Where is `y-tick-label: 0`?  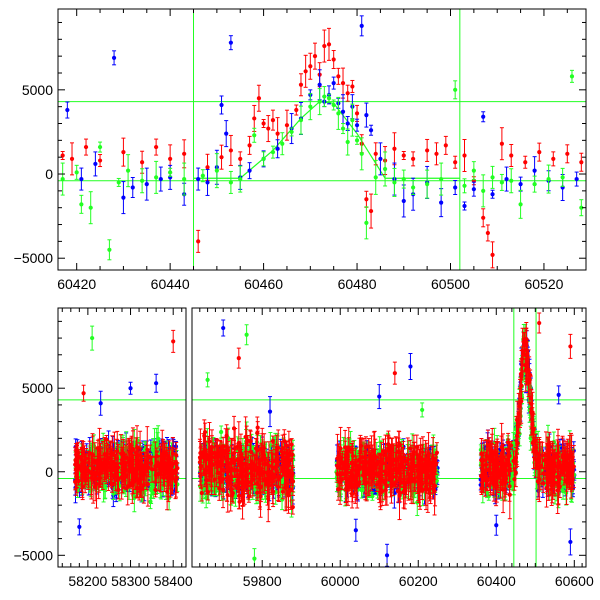
y-tick-label: 0 is located at coordinates (49, 174).